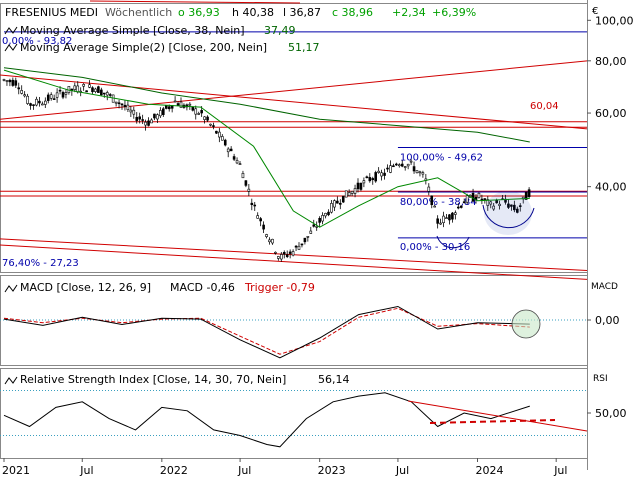 The height and width of the screenshot is (480, 640). Describe the element at coordinates (85, 287) in the screenshot. I see `macd-title: MACD [Close, 12, 26, 9]` at that location.